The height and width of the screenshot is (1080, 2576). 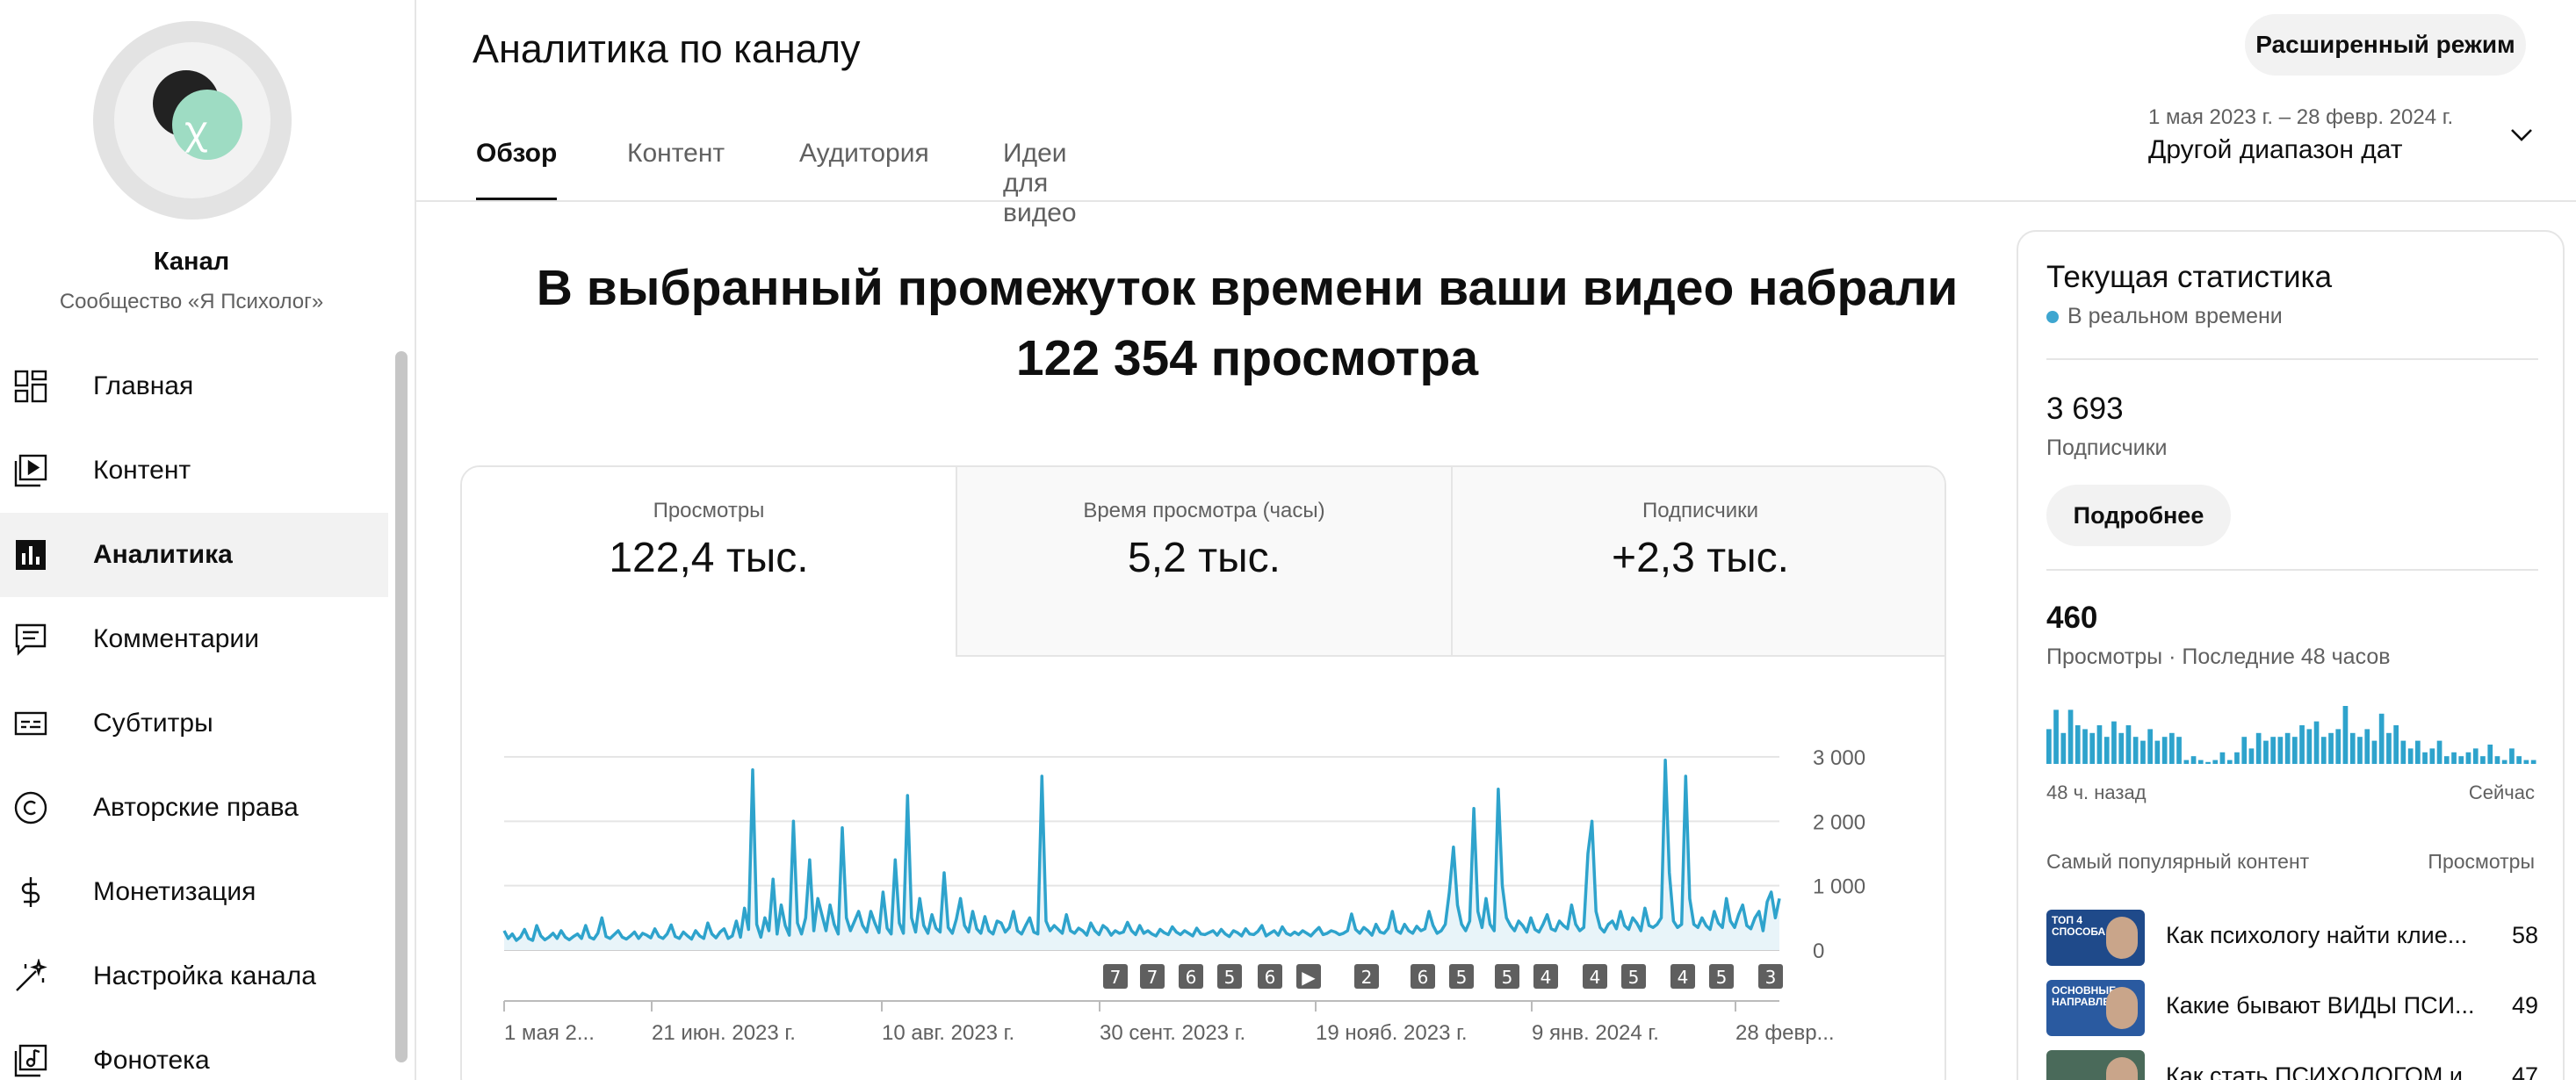 I want to click on metric-value: +2,3 тыс., so click(x=1700, y=558).